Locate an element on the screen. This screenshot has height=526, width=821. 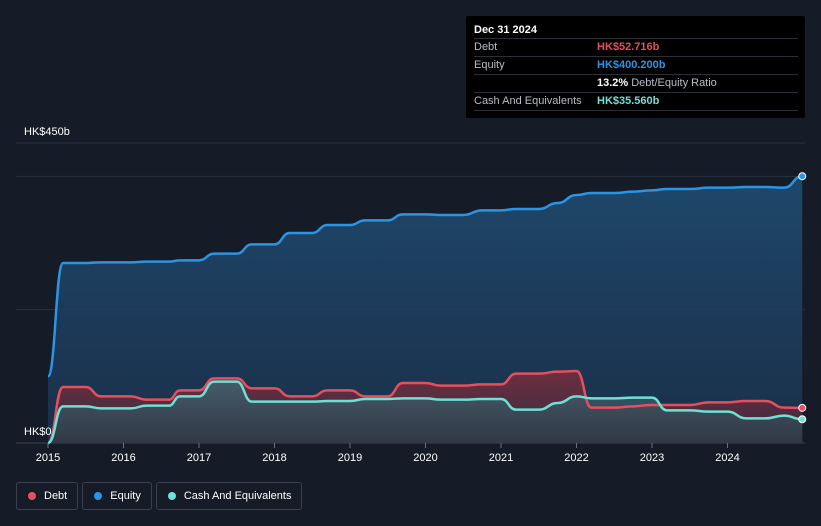
tooltip-row-debt: Debt HK$52.716b is located at coordinates (636, 47).